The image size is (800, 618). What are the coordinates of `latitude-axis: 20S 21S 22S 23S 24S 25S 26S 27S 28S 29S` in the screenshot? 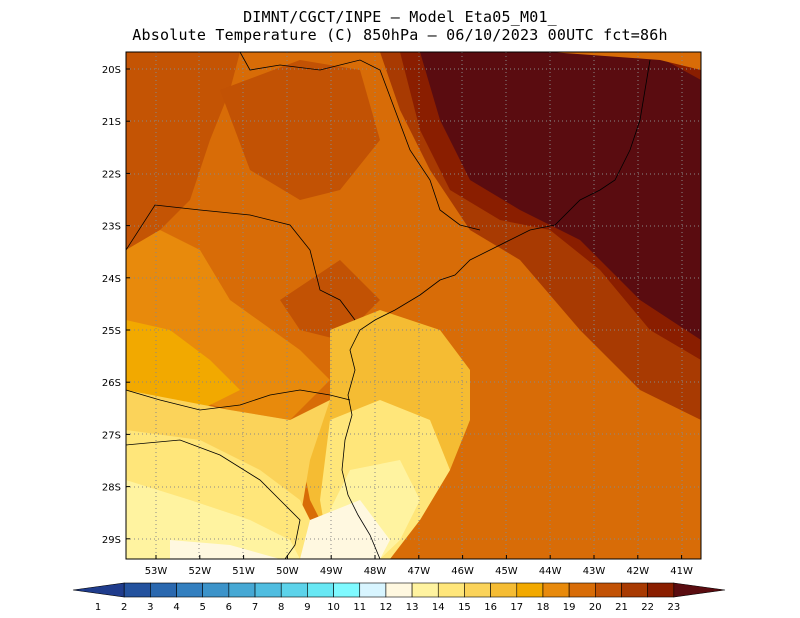 It's located at (116, 305).